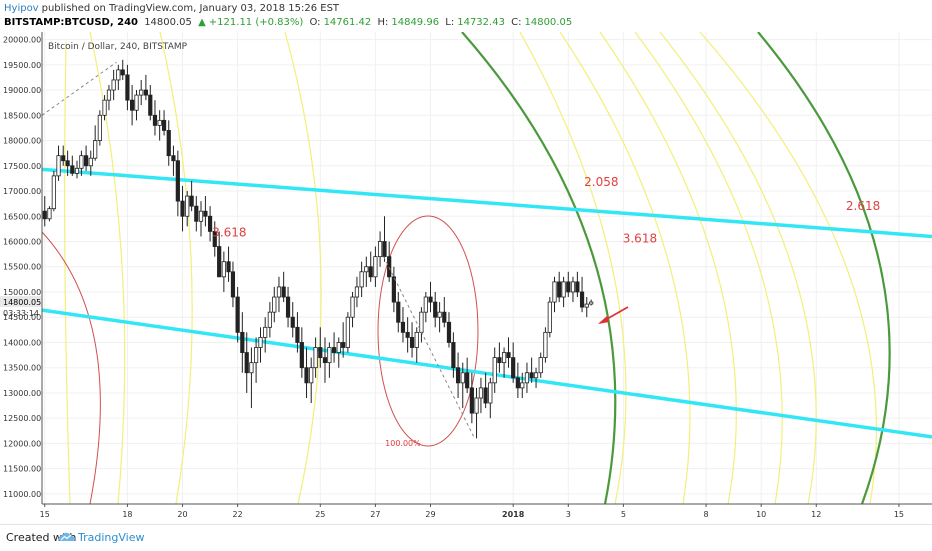 The width and height of the screenshot is (932, 551). Describe the element at coordinates (22, 40) in the screenshot. I see `price-tick-label: 20000.00` at that location.